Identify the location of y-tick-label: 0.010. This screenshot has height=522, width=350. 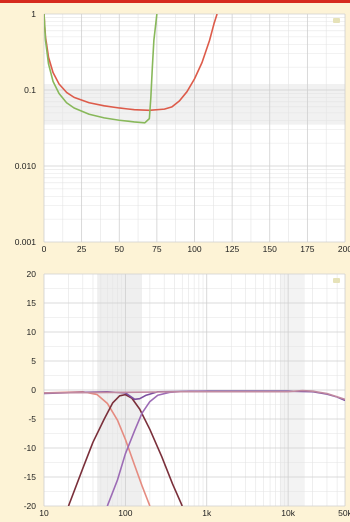
(26, 166).